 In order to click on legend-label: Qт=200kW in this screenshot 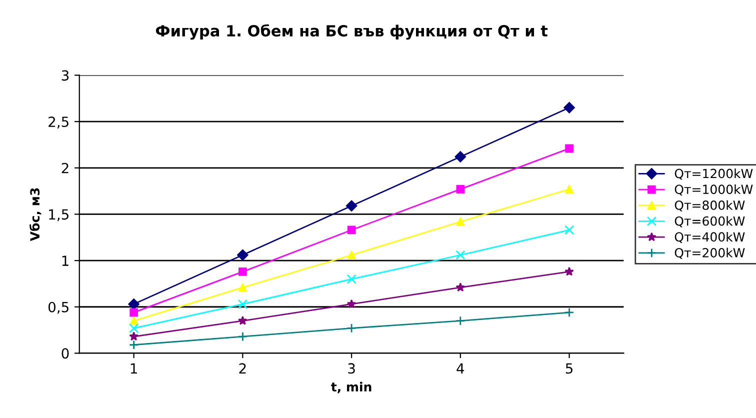, I will do `click(709, 253)`.